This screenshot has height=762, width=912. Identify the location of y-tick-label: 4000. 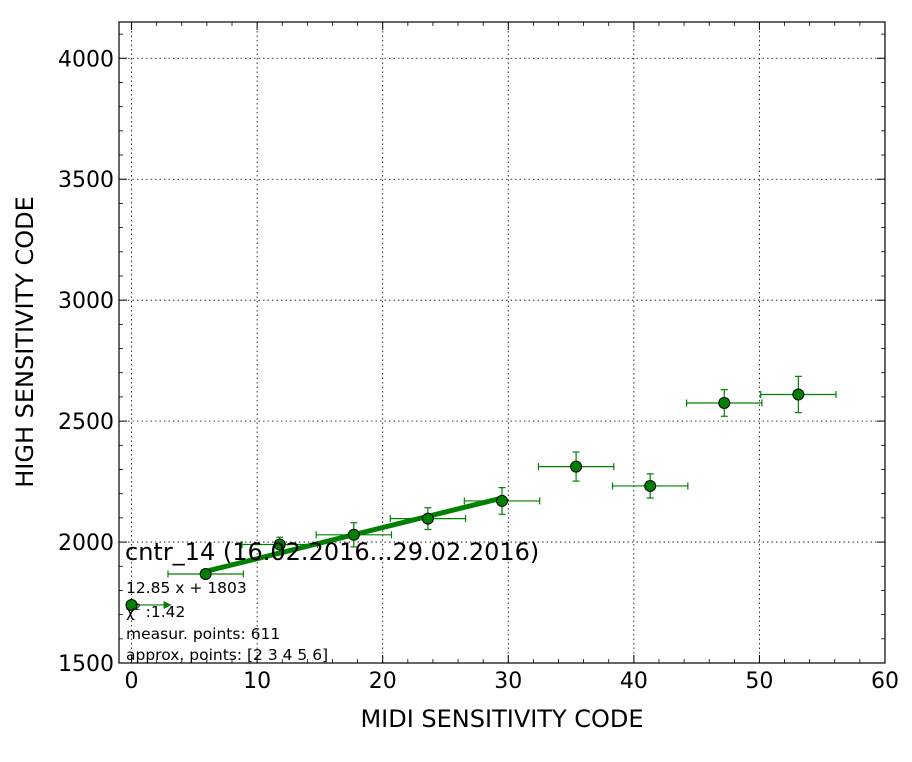
(86, 59).